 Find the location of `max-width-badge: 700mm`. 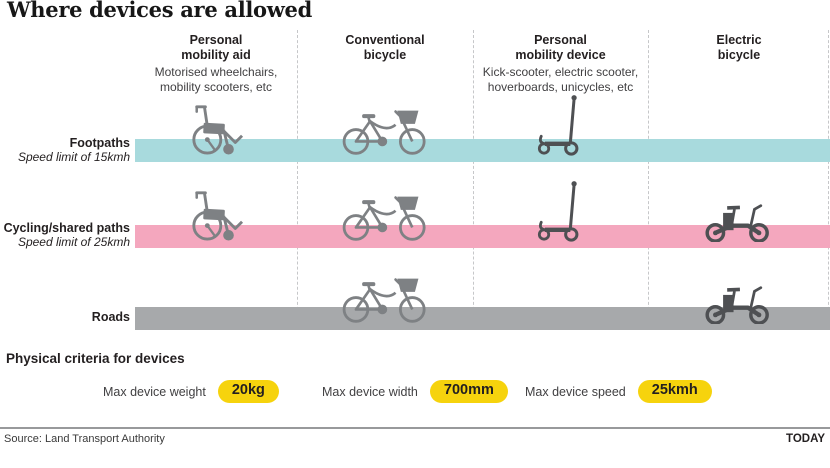

max-width-badge: 700mm is located at coordinates (468, 391).